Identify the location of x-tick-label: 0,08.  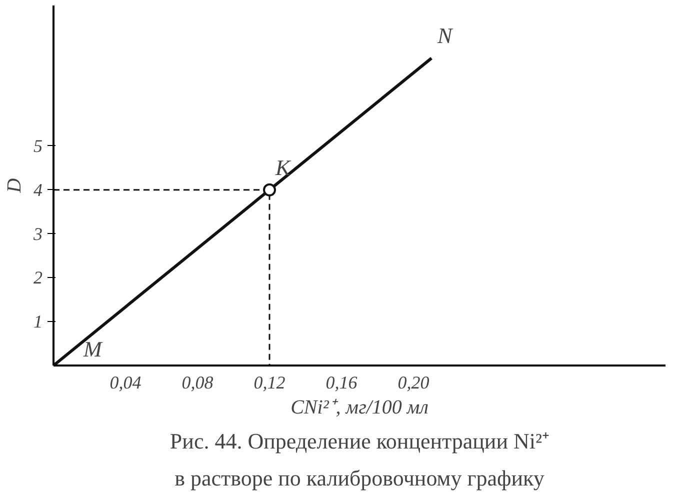
(198, 382).